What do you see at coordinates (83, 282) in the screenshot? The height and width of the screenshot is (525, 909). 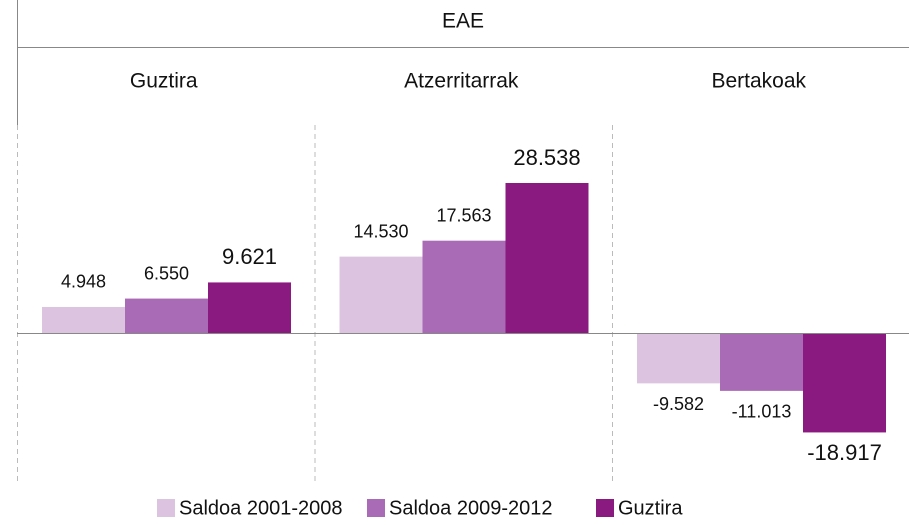 I see `value-label: 4.948` at bounding box center [83, 282].